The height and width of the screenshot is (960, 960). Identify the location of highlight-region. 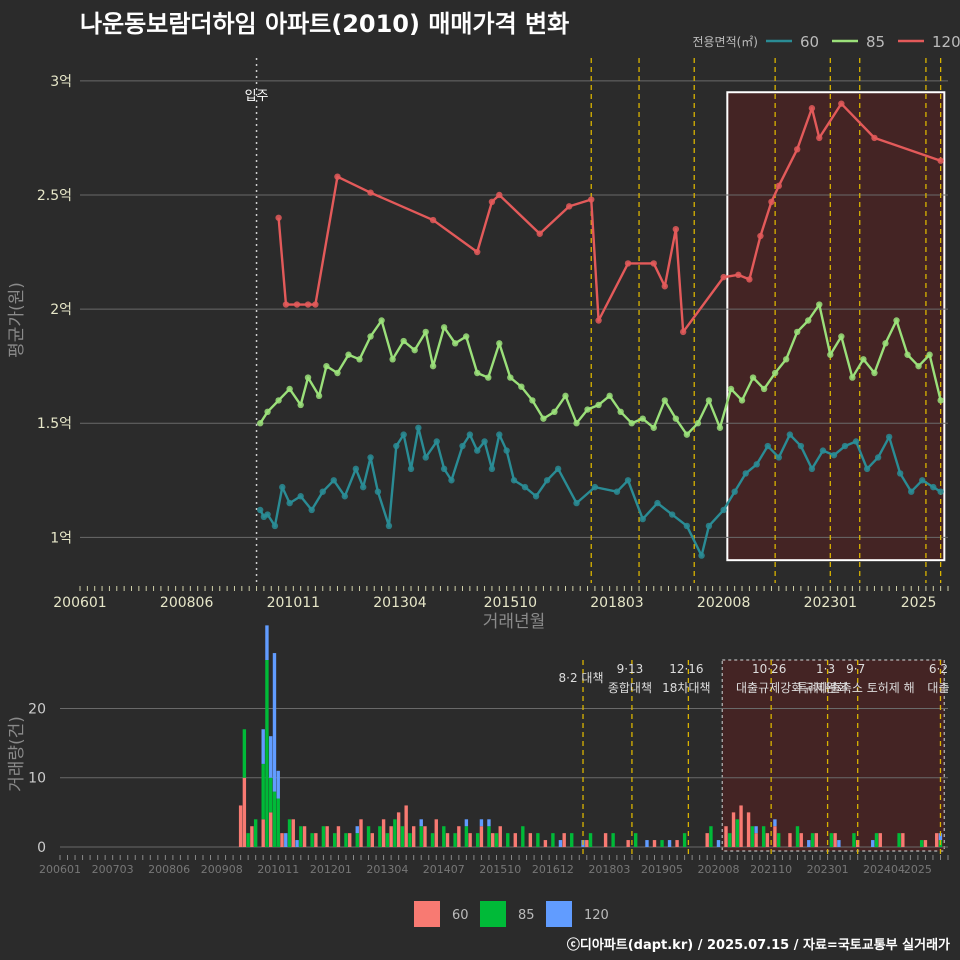
(836, 326).